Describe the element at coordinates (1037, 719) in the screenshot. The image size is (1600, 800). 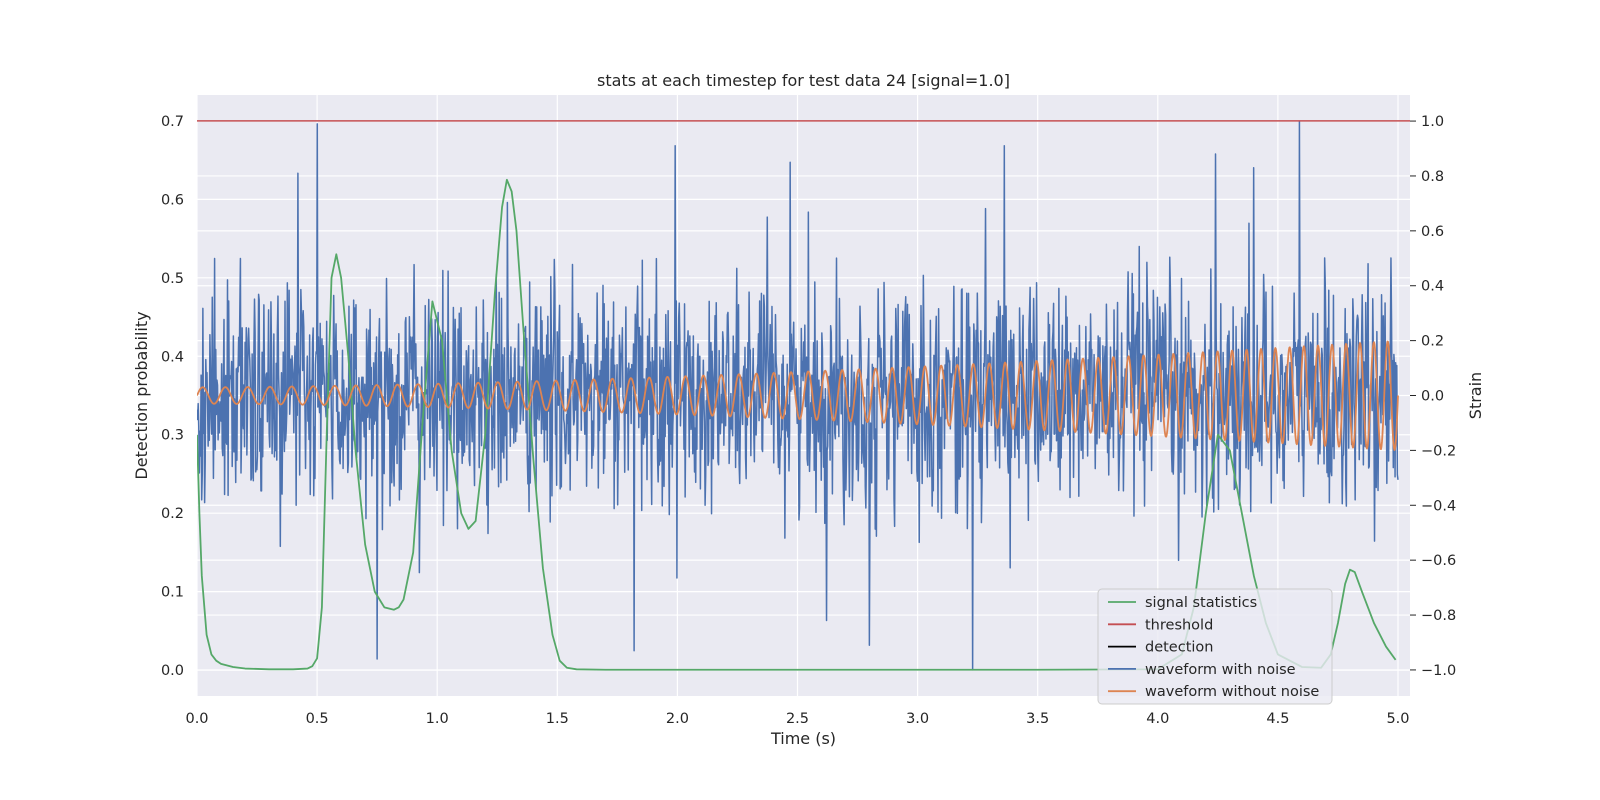
I see `x-tick-label: 3.5` at that location.